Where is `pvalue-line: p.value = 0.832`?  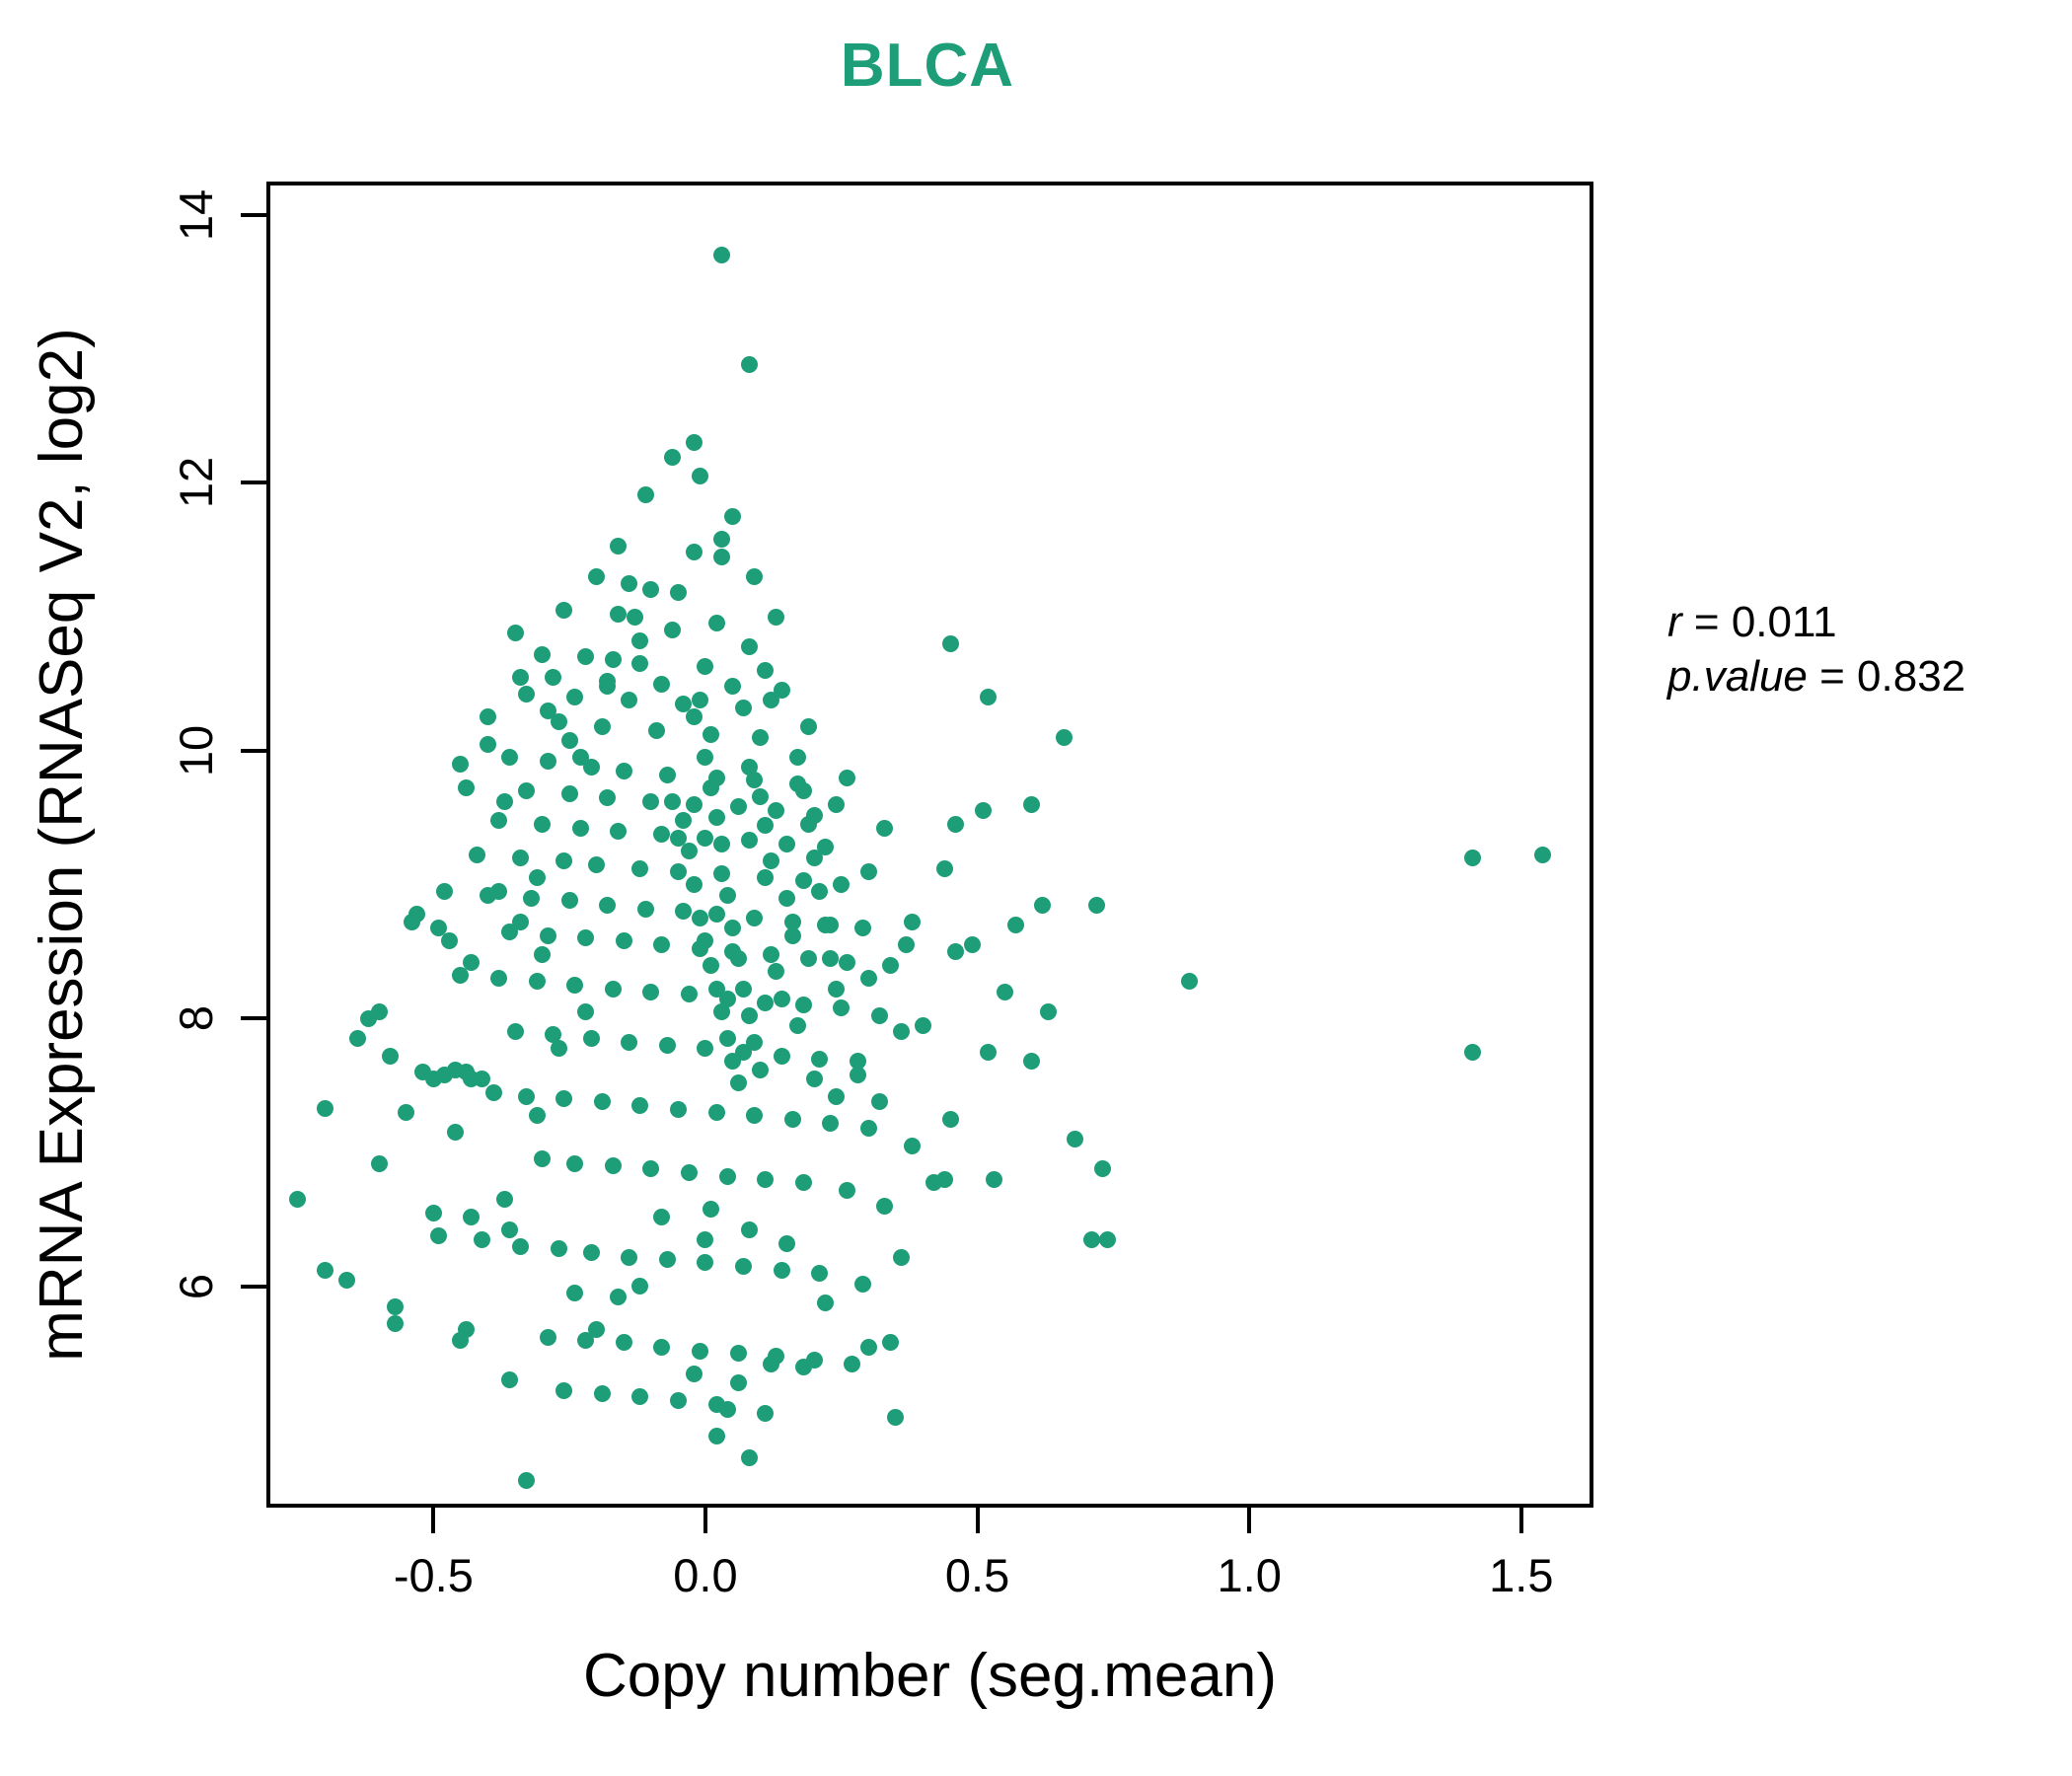 pvalue-line: p.value = 0.832 is located at coordinates (1816, 677).